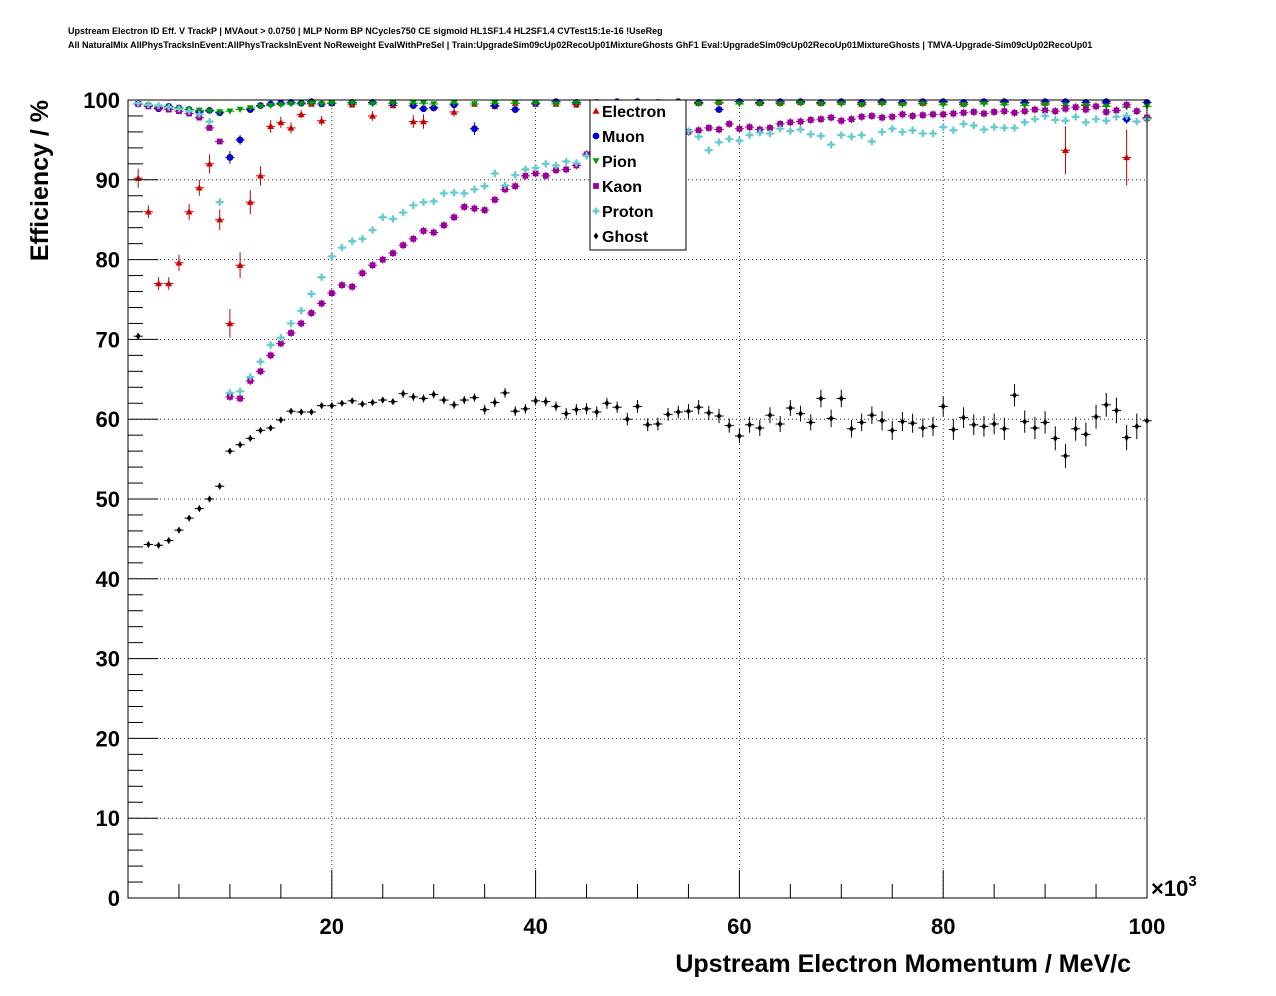  What do you see at coordinates (535, 926) in the screenshot?
I see `x-tick-label-1: 40` at bounding box center [535, 926].